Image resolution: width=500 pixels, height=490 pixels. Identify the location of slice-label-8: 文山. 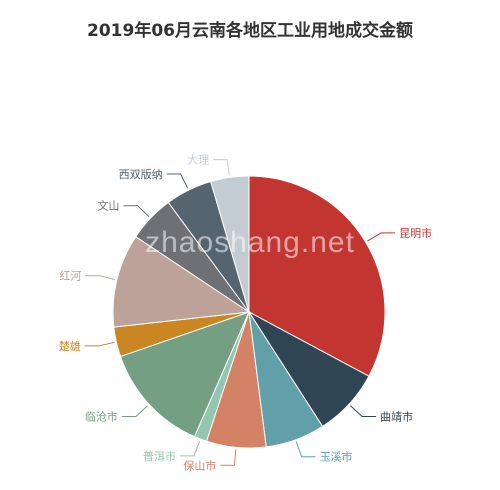
(109, 206).